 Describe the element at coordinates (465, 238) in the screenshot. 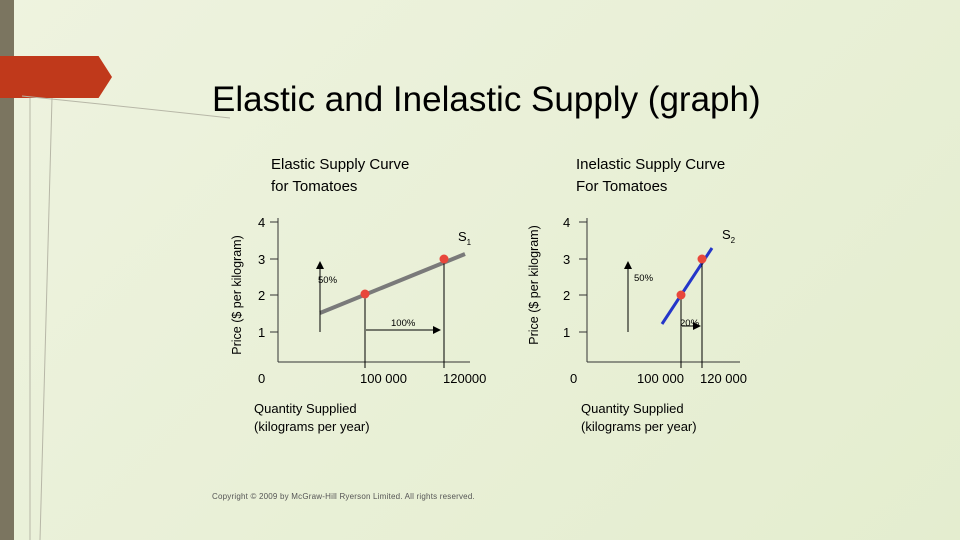

I see `left-curve-label: S1` at that location.